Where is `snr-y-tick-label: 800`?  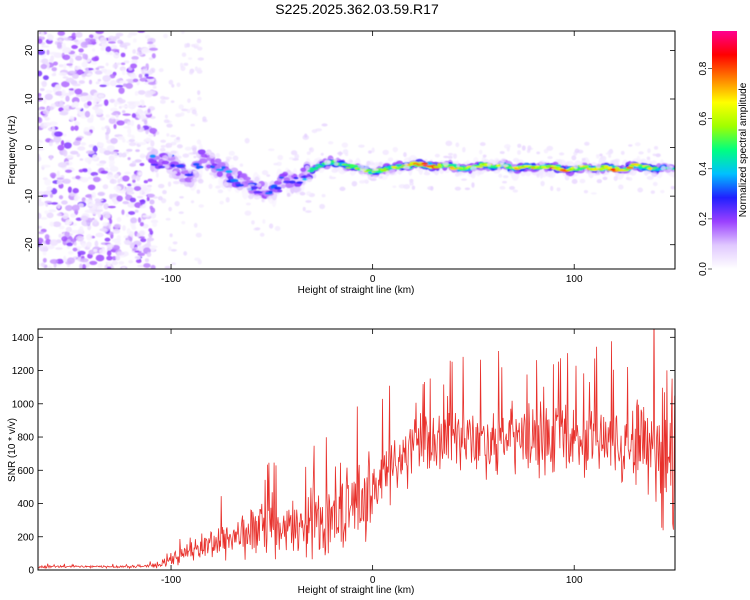
snr-y-tick-label: 800 is located at coordinates (25, 438).